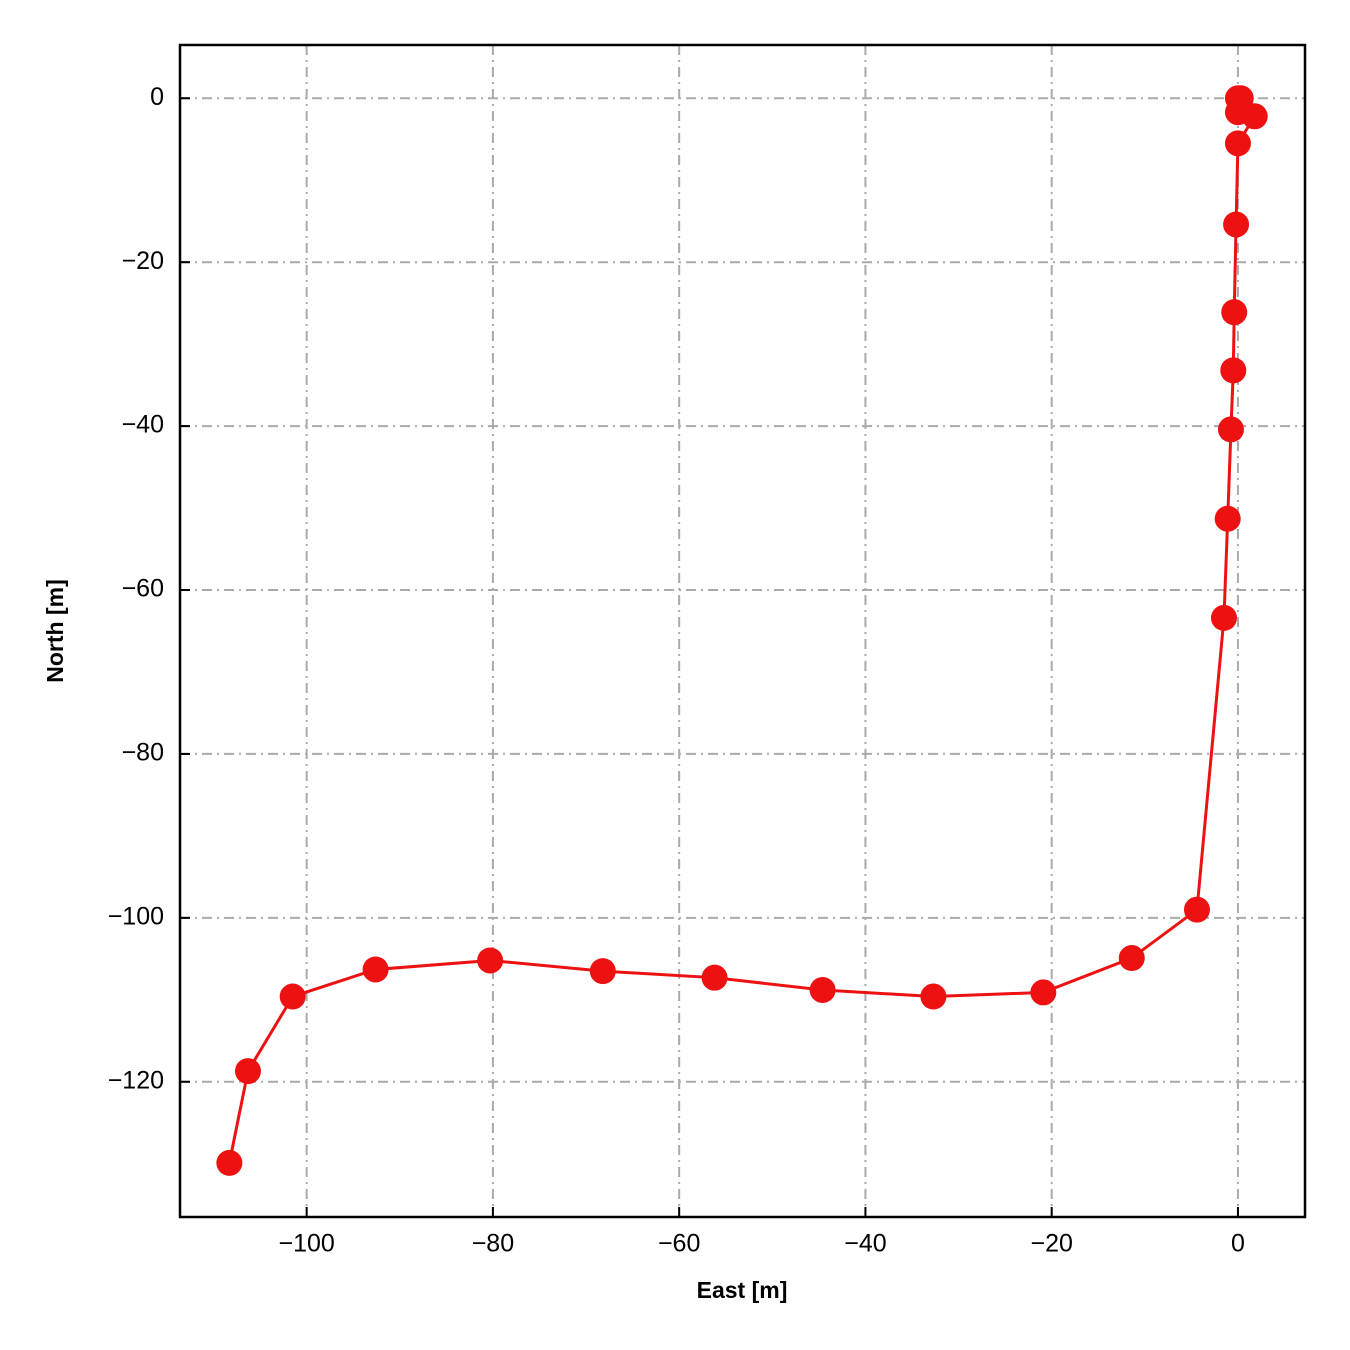  What do you see at coordinates (157, 97) in the screenshot?
I see `y-tick-label: 0` at bounding box center [157, 97].